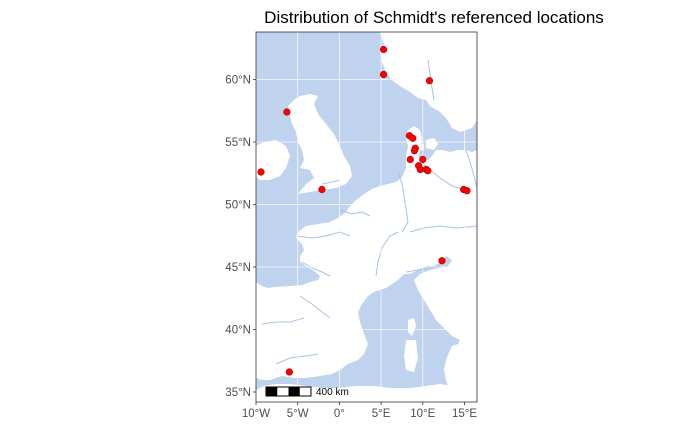 The width and height of the screenshot is (700, 432). I want to click on y-tick-label: 55°N, so click(238, 143).